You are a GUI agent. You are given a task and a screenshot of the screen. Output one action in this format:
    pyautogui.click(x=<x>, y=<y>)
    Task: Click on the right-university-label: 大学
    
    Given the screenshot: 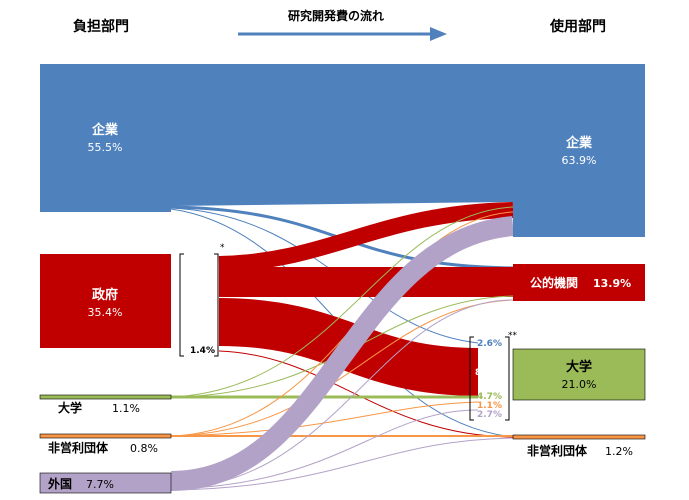 What is the action you would take?
    pyautogui.click(x=579, y=367)
    